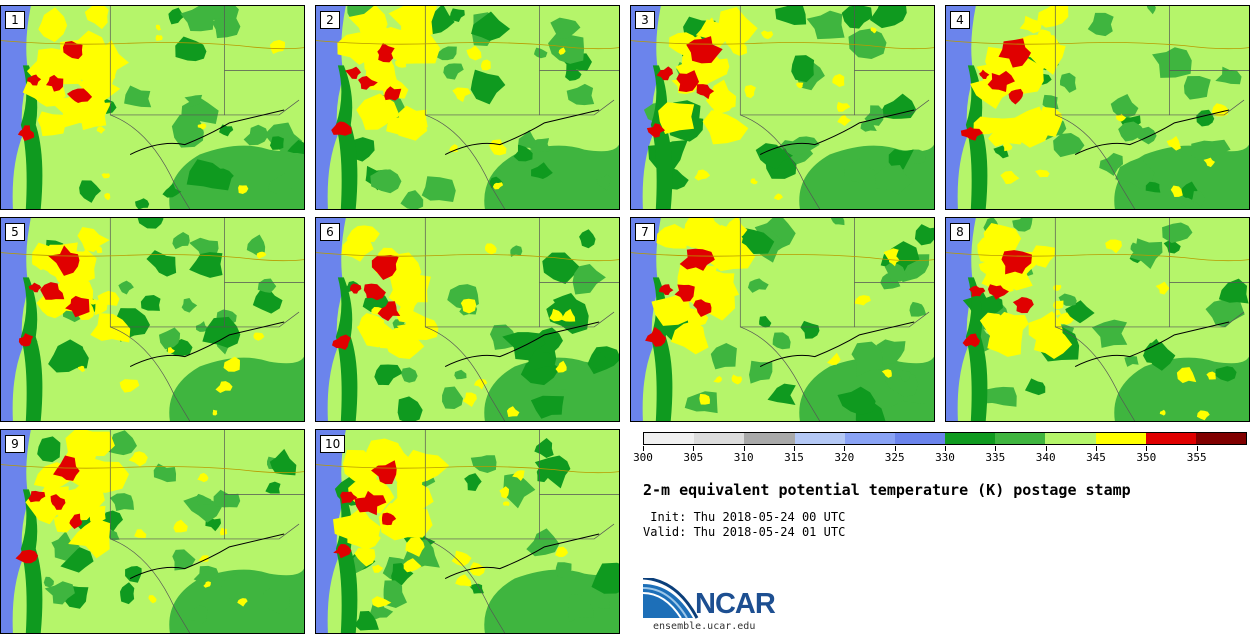 This screenshot has width=1260, height=635. Describe the element at coordinates (645, 20) in the screenshot. I see `panel-number: 3` at that location.